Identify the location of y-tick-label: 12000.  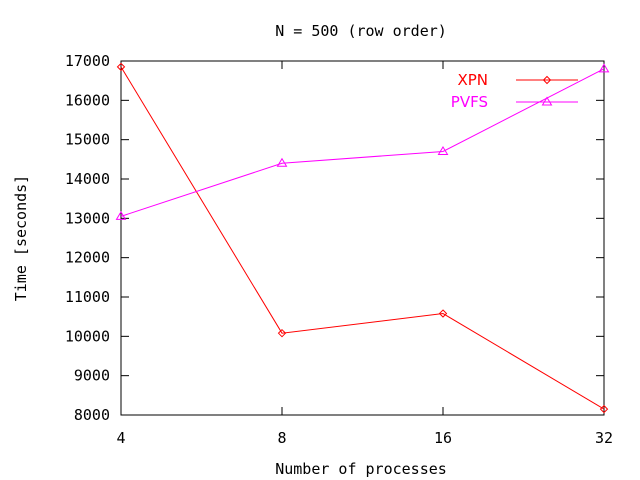
(87, 258).